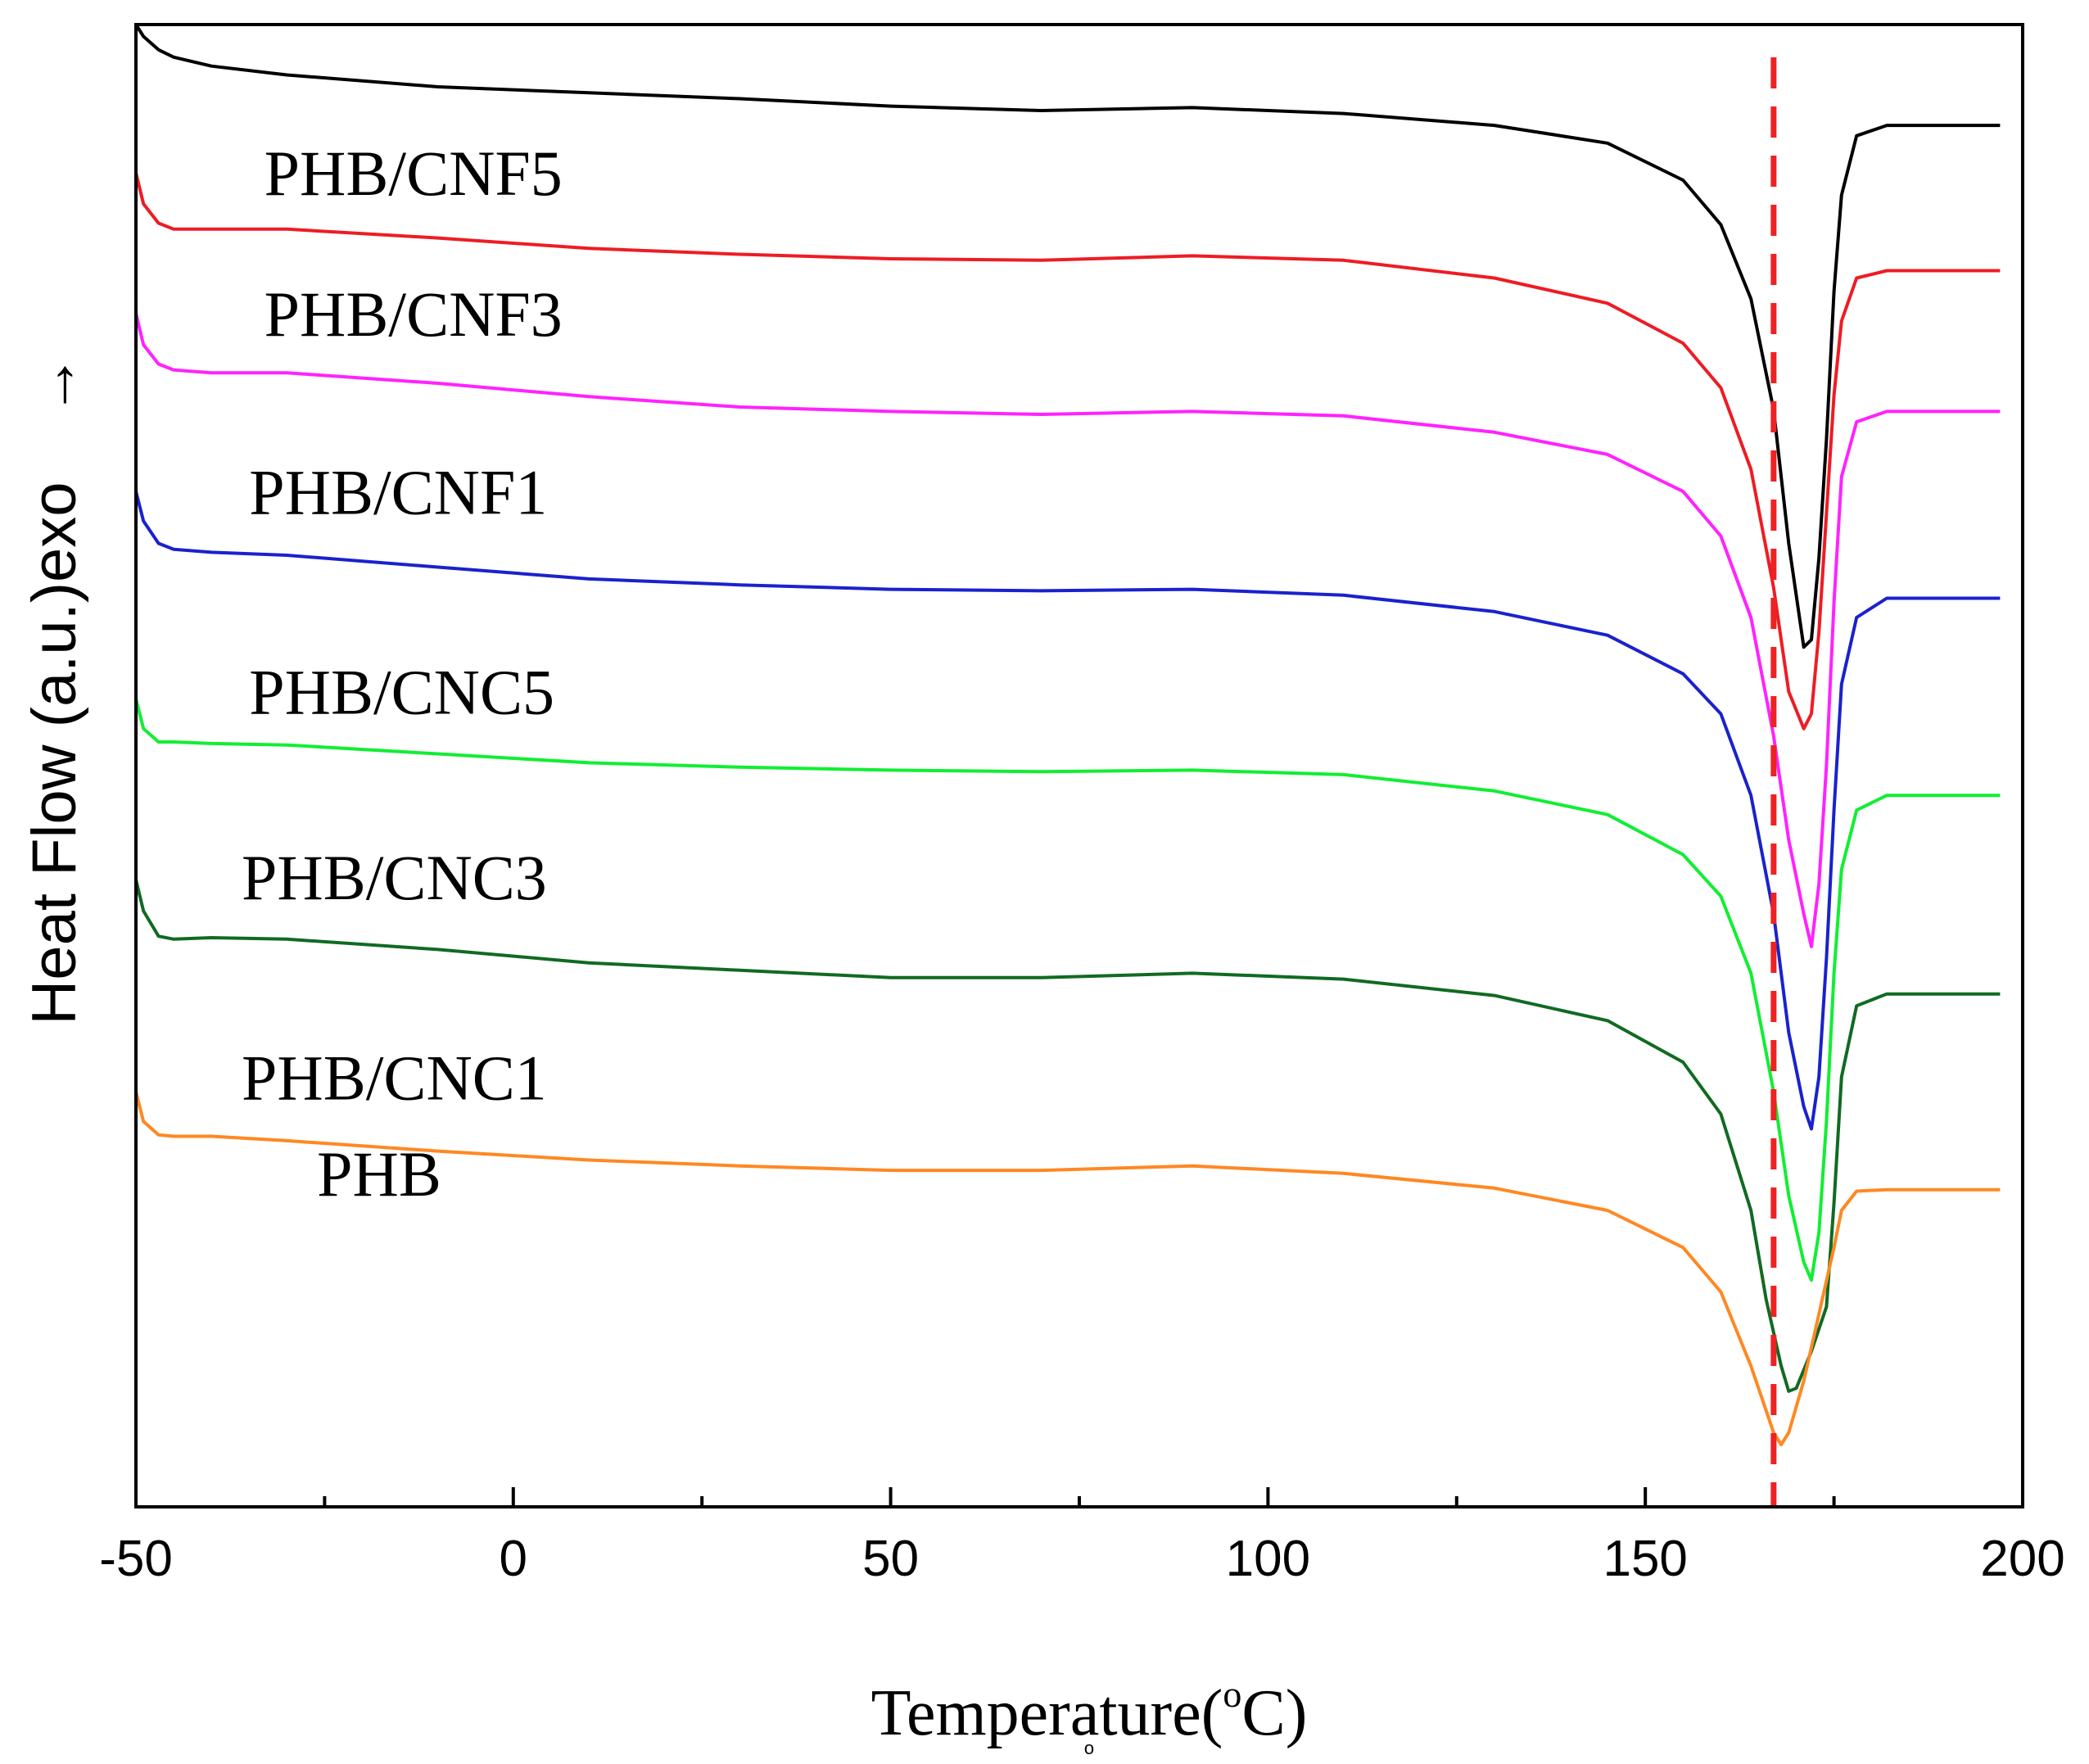 This screenshot has width=2089, height=1764. What do you see at coordinates (55, 753) in the screenshot?
I see `y-axis-label: Heat Flow (a.u.)exo` at bounding box center [55, 753].